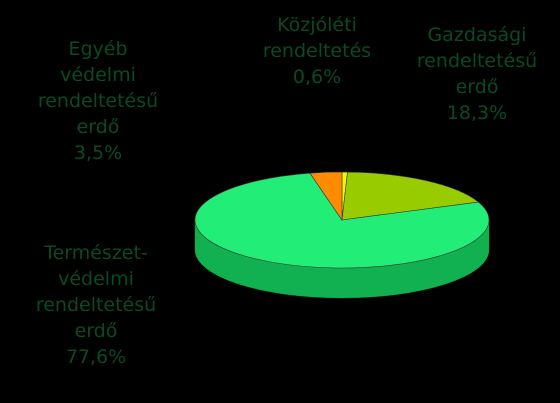 The image size is (560, 403). I want to click on label-line: rendeltetés, so click(317, 51).